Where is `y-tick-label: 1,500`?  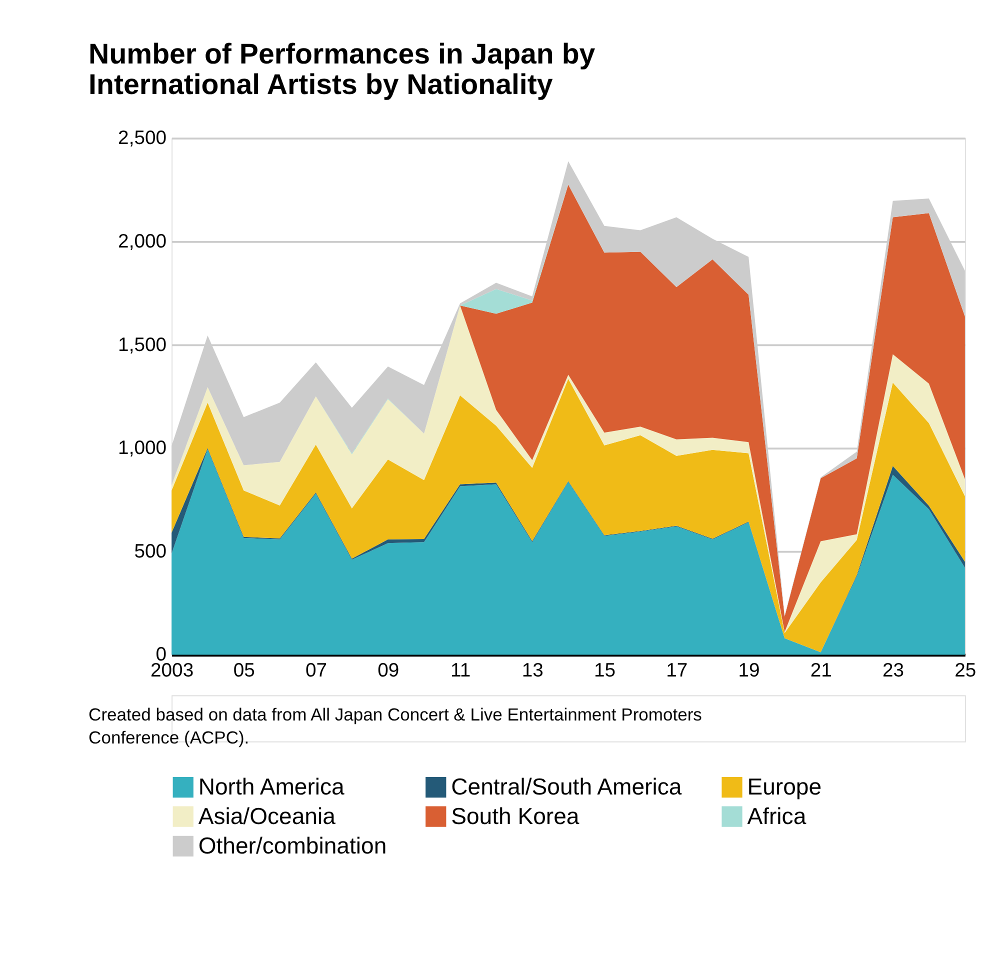
y-tick-label: 1,500 is located at coordinates (142, 345).